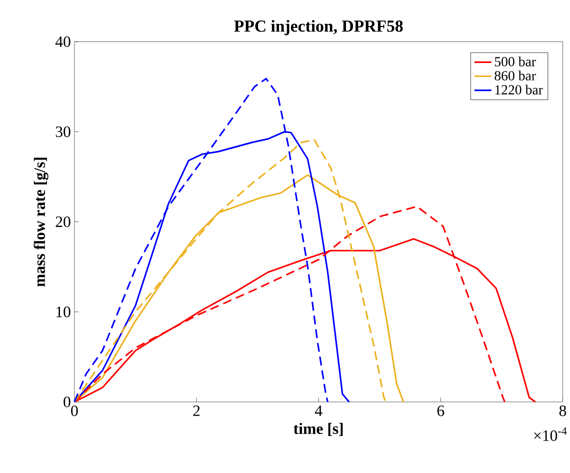 The width and height of the screenshot is (570, 473). Describe the element at coordinates (67, 402) in the screenshot. I see `y-tick-label: 0` at that location.